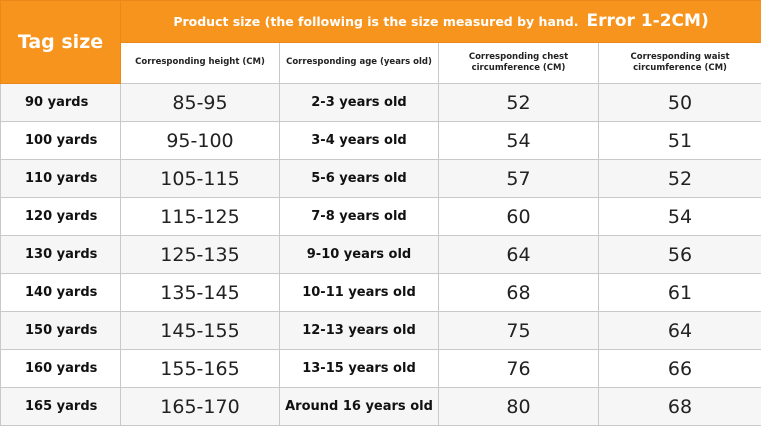 The width and height of the screenshot is (761, 427). Describe the element at coordinates (60, 140) in the screenshot. I see `tag-size-cell: 100 yards` at that location.